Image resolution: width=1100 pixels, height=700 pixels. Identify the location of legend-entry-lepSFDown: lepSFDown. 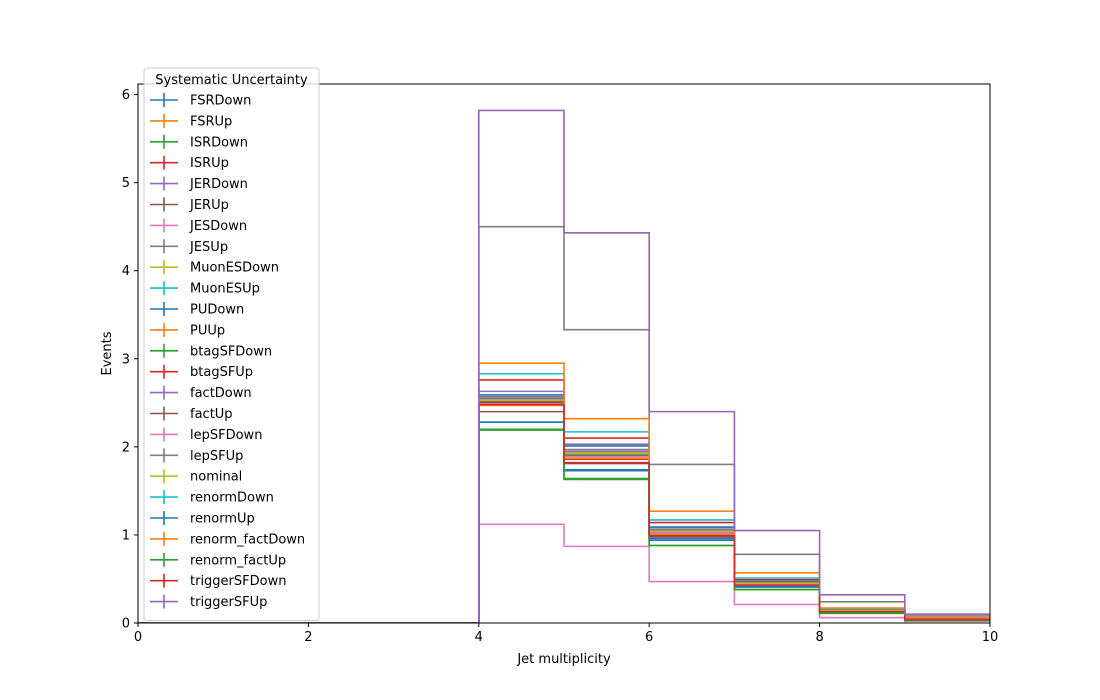
(206, 435).